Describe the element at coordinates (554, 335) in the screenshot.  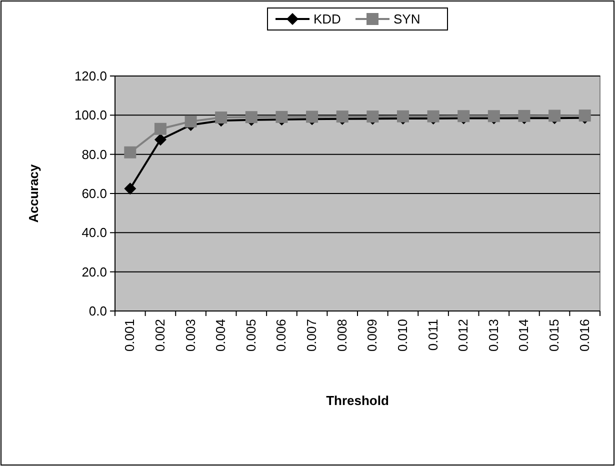
I see `x-tick-label: 0.015` at that location.